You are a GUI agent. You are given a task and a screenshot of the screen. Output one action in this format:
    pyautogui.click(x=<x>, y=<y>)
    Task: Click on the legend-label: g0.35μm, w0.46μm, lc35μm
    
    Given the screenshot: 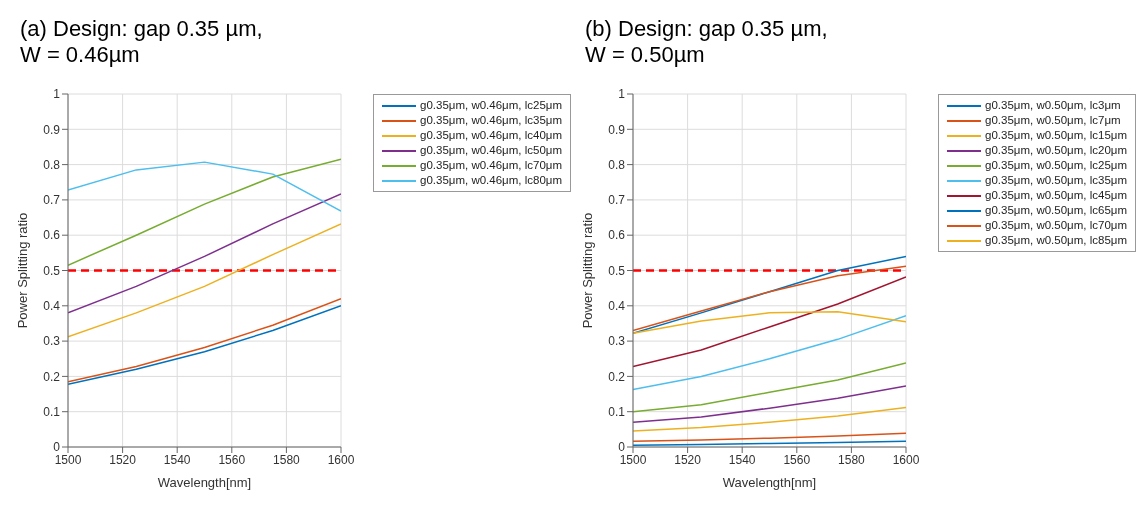 What is the action you would take?
    pyautogui.click(x=491, y=120)
    